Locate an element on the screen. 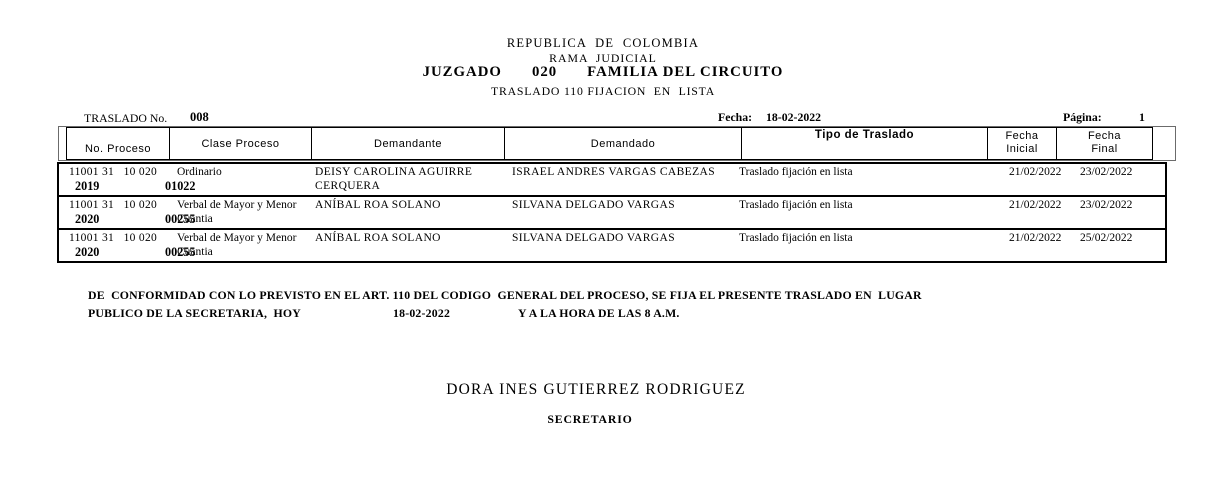 This screenshot has width=1206, height=477. juzgado-title: JUZGADO 020 FAMILIA DEL CIRCUITO is located at coordinates (603, 72).